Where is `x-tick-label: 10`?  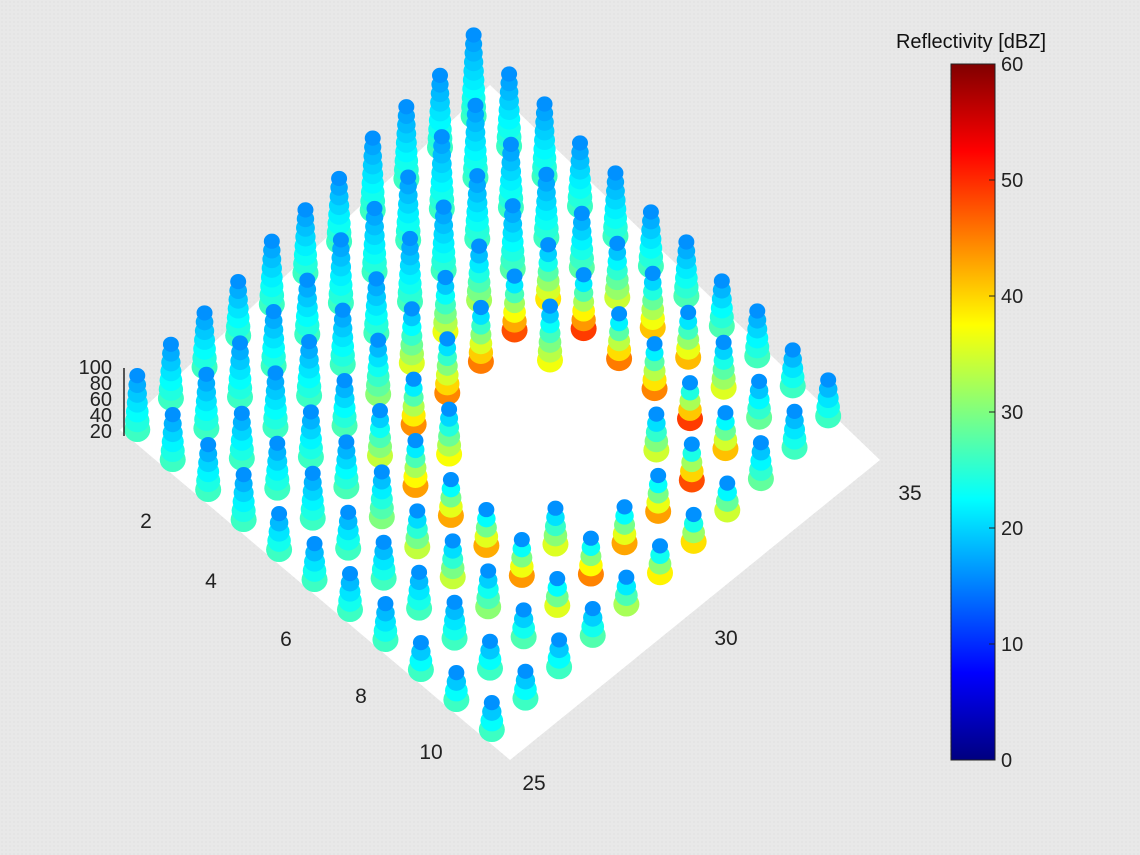 x-tick-label: 10 is located at coordinates (430, 752).